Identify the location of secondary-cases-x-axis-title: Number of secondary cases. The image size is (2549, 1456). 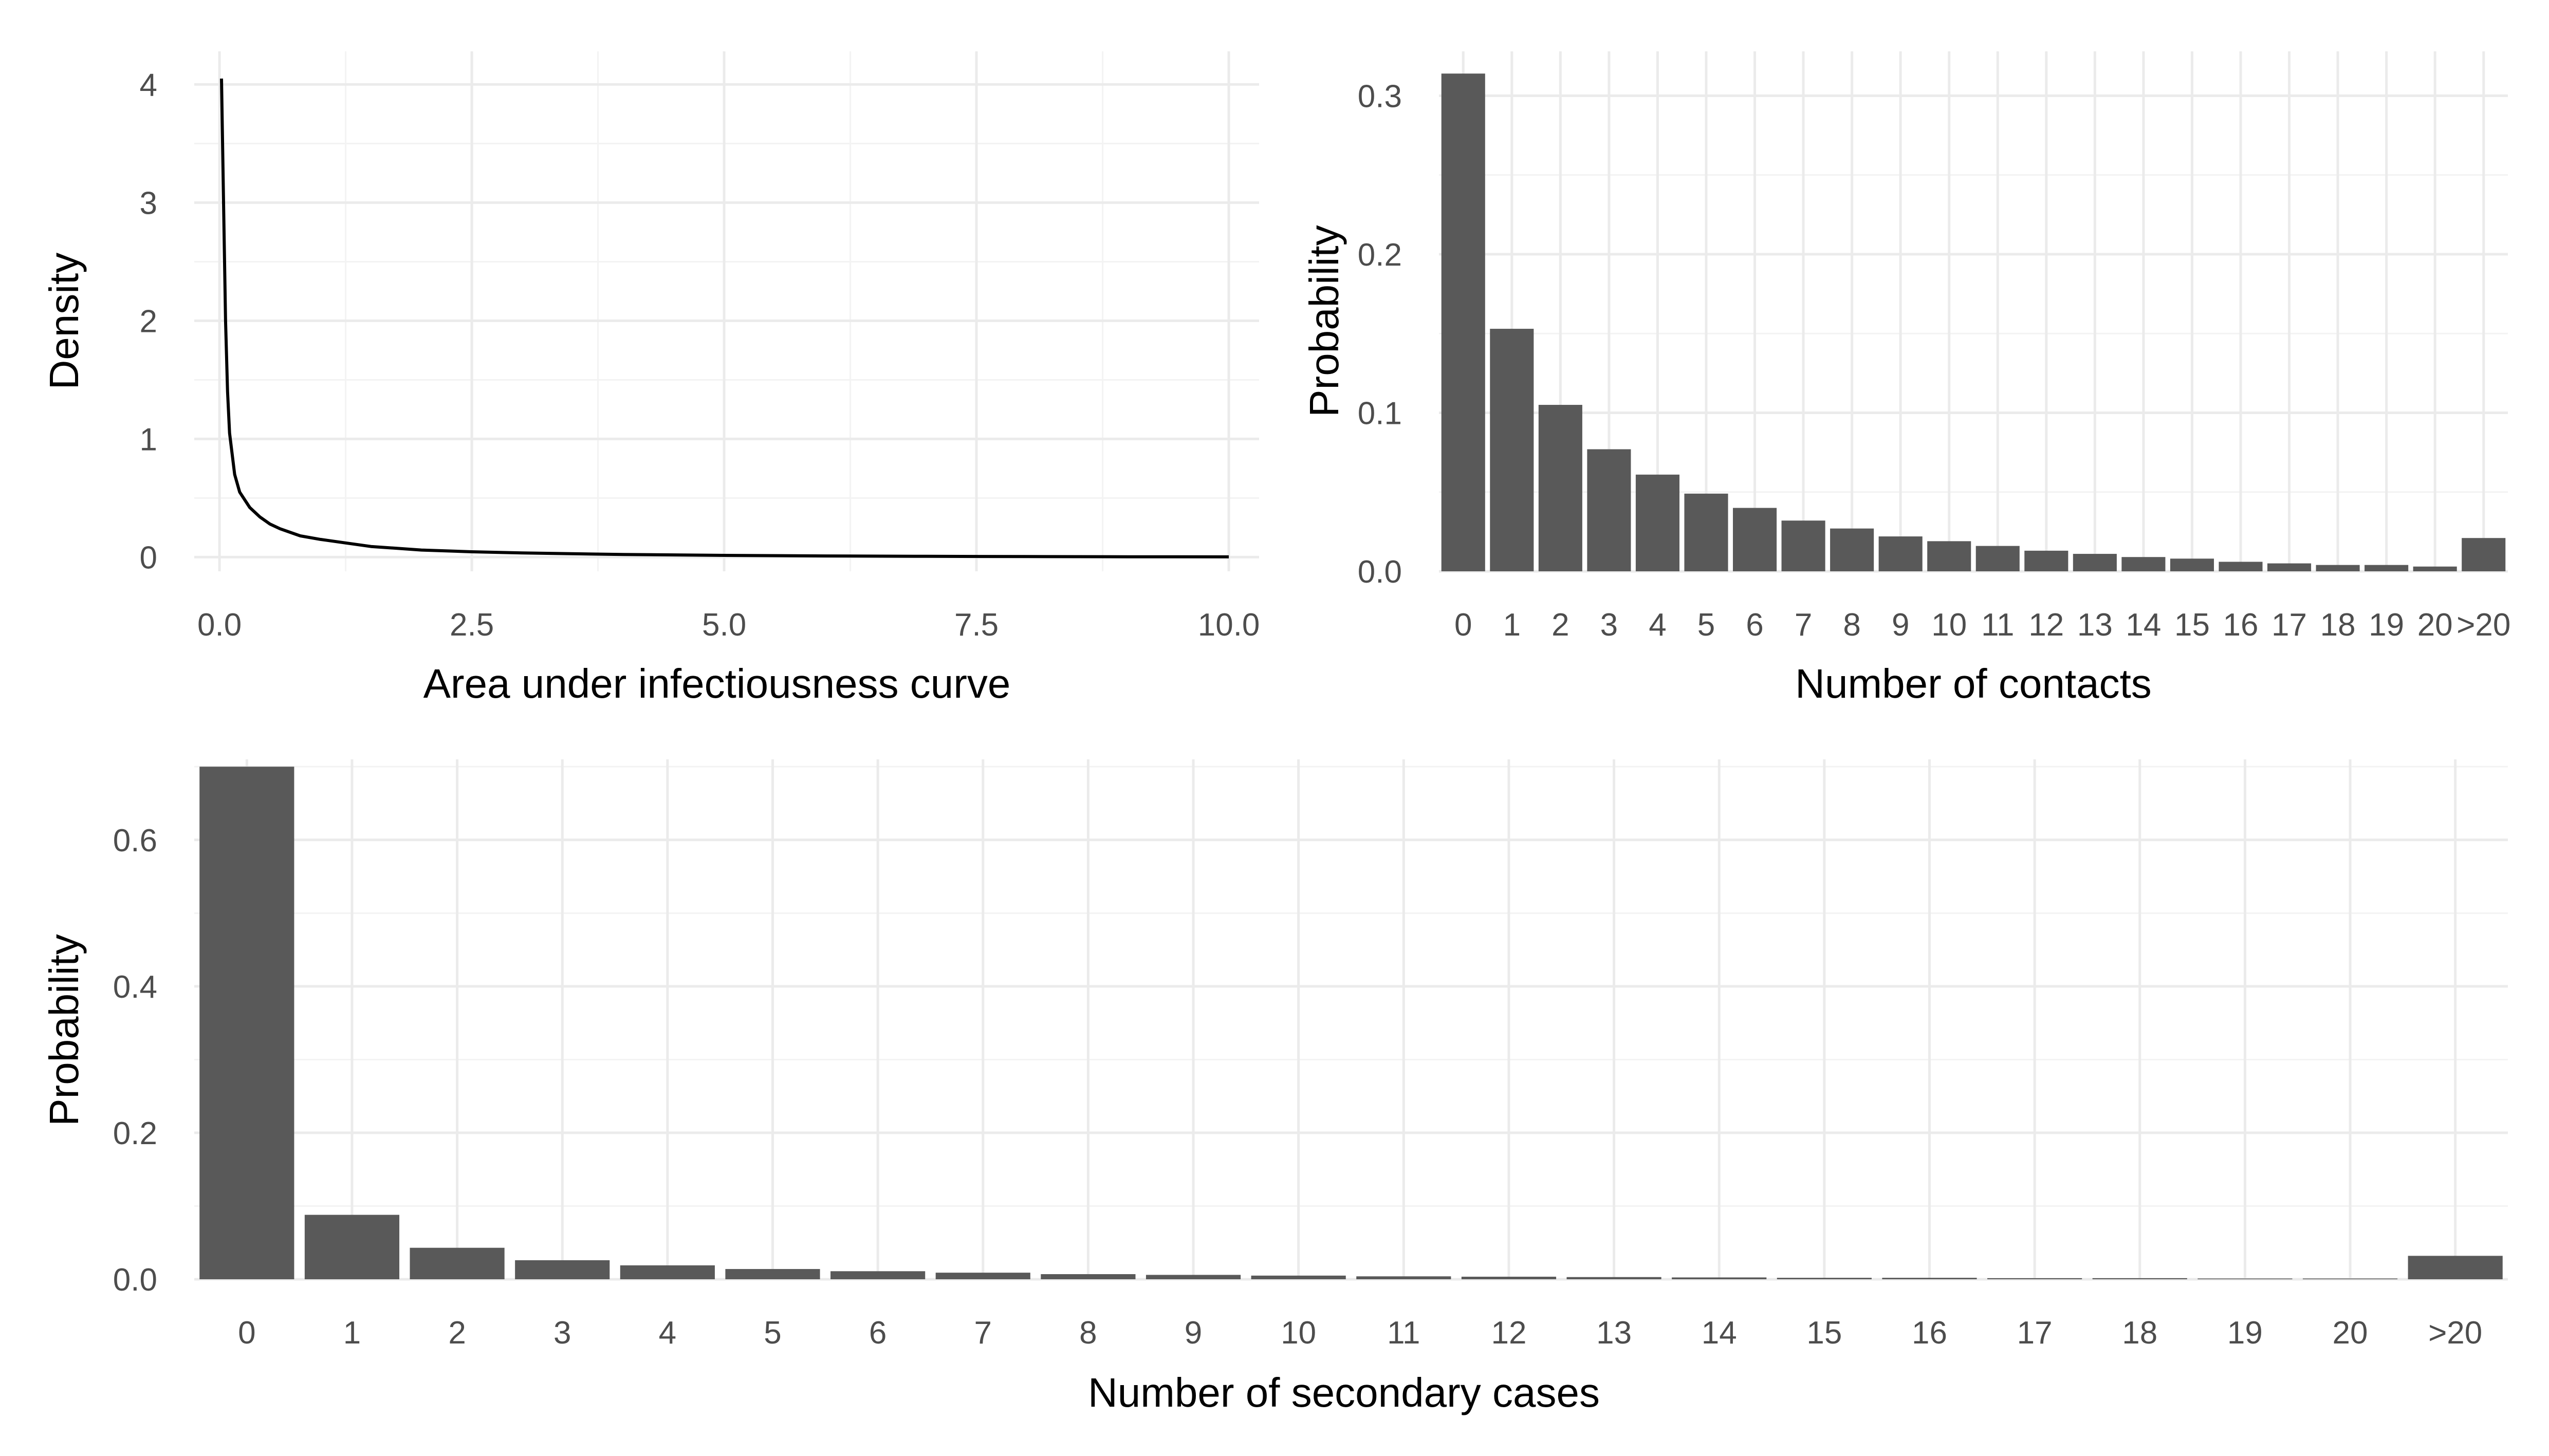
(1344, 1392).